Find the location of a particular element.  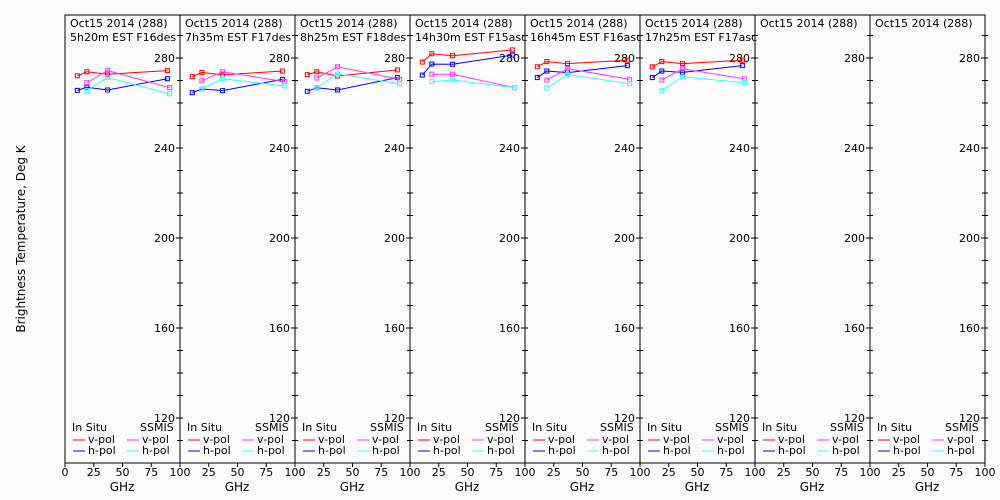

panel-subtitle: 7h35m EST F17des is located at coordinates (238, 37).